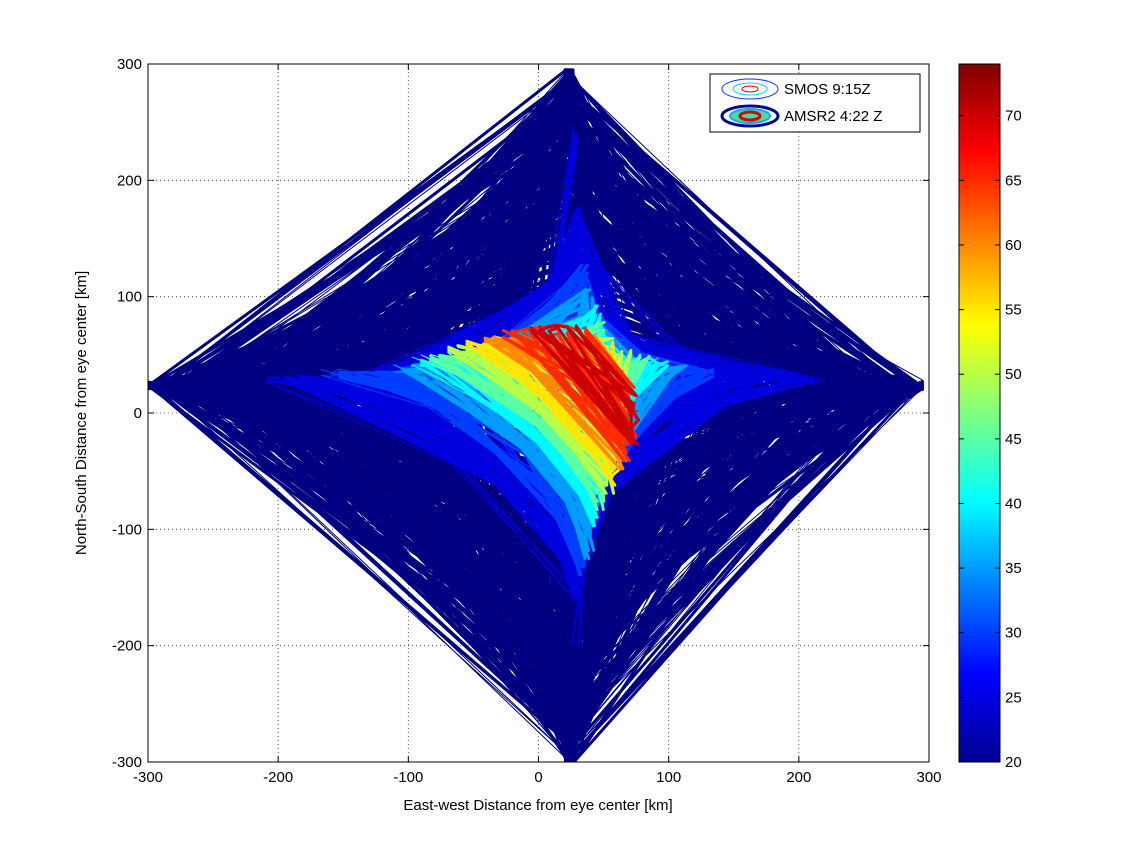 The width and height of the screenshot is (1140, 855). Describe the element at coordinates (1013, 439) in the screenshot. I see `colorbar-tick-label: 45` at that location.